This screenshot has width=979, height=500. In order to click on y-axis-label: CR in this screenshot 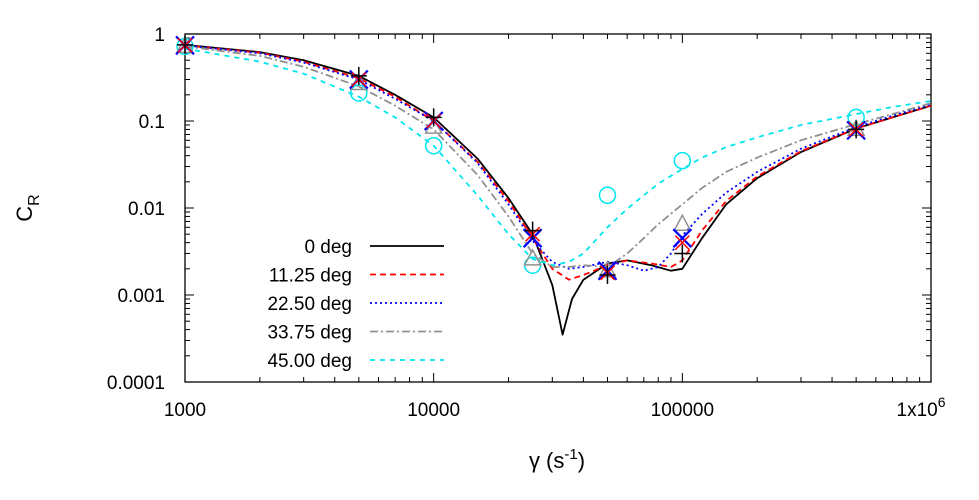, I will do `click(27, 207)`.